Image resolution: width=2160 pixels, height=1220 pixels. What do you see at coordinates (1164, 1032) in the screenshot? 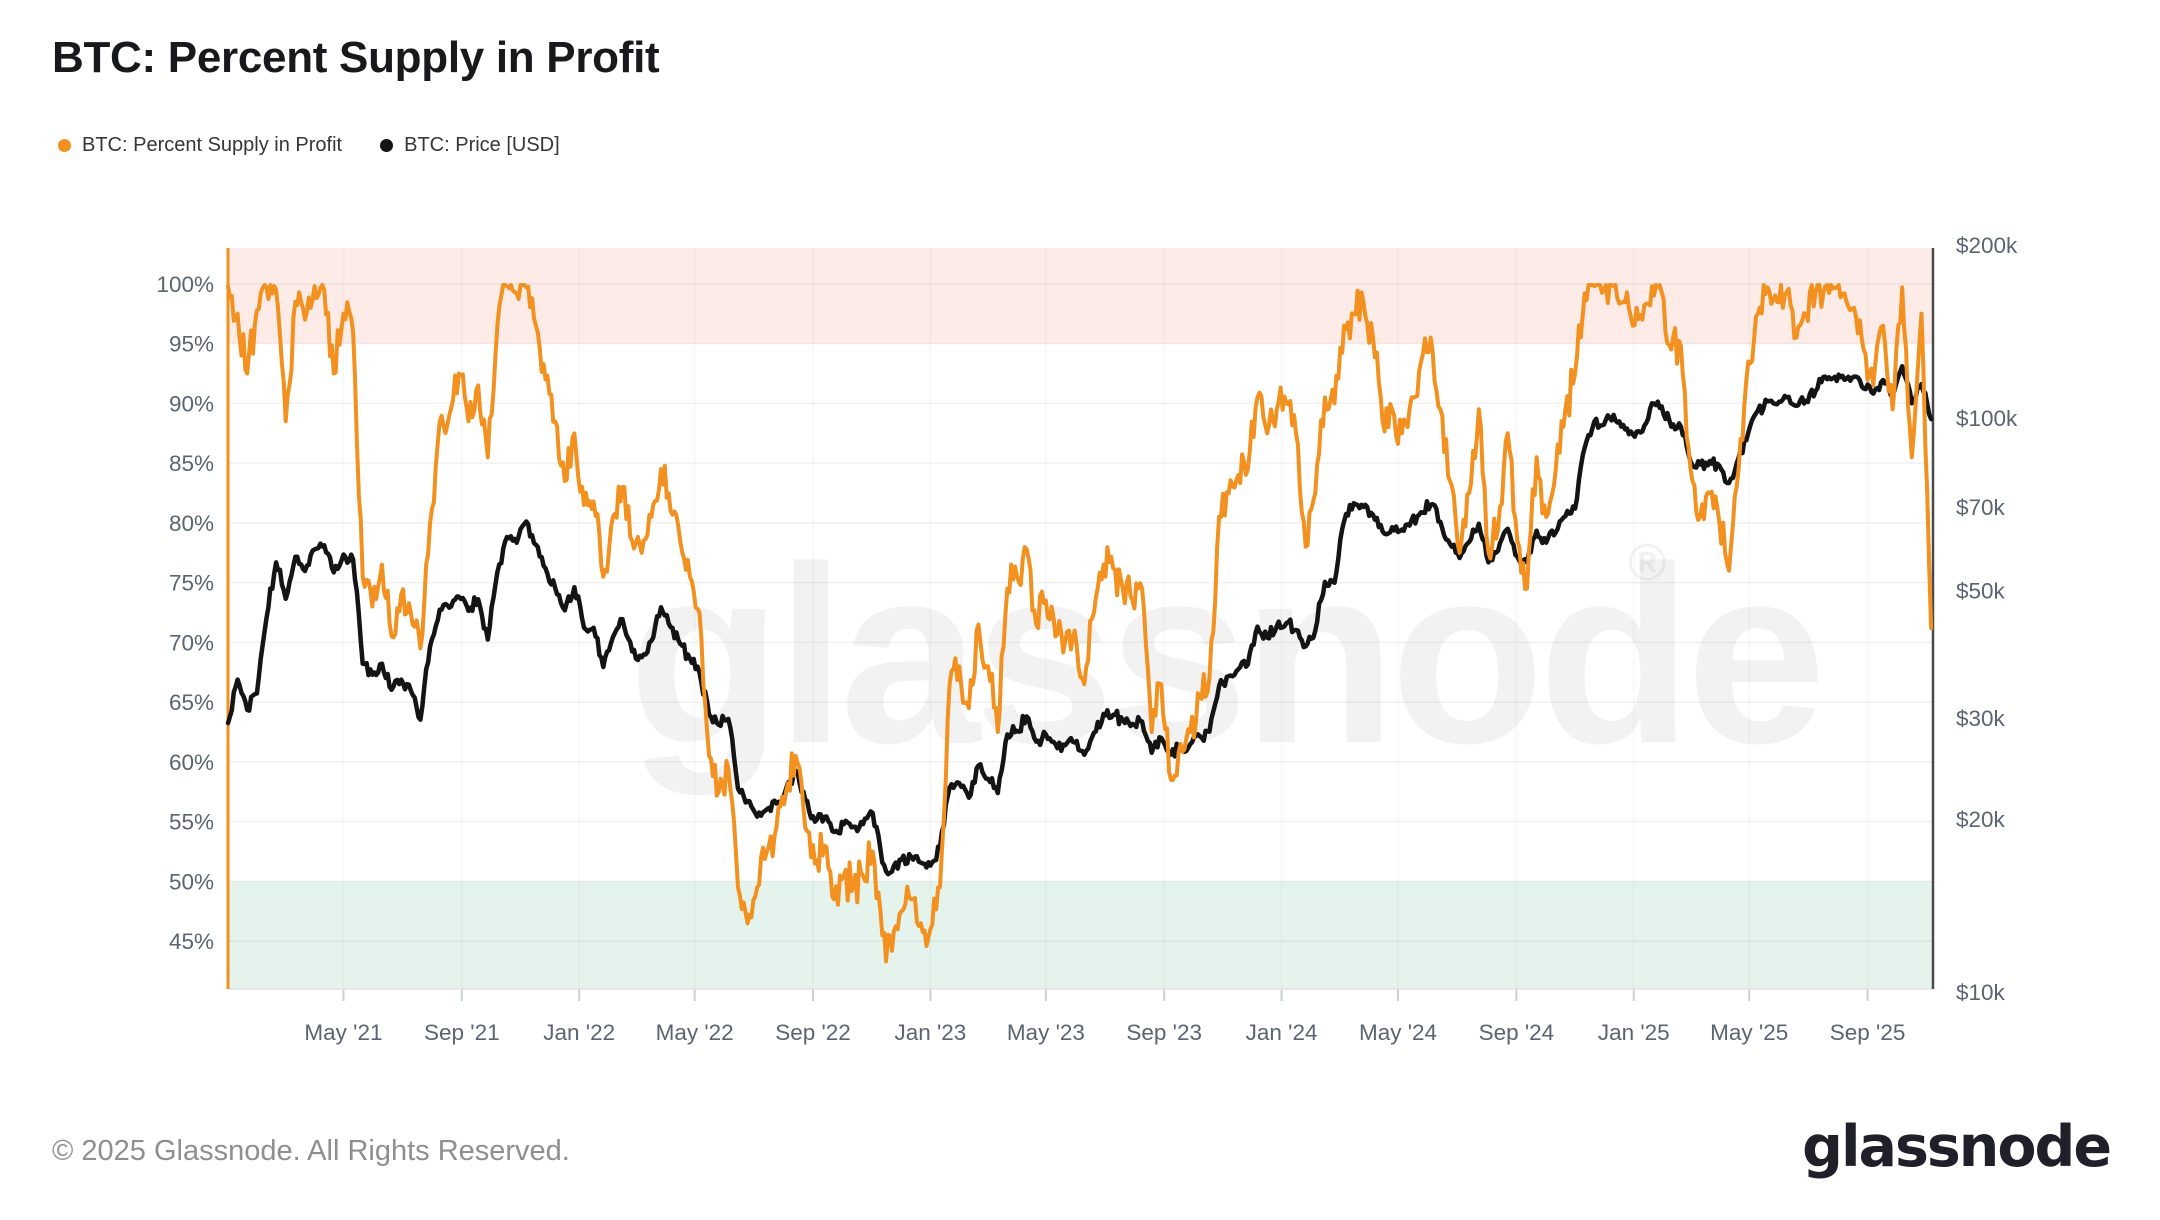
I see `x-tick-label: Sep '23` at bounding box center [1164, 1032].